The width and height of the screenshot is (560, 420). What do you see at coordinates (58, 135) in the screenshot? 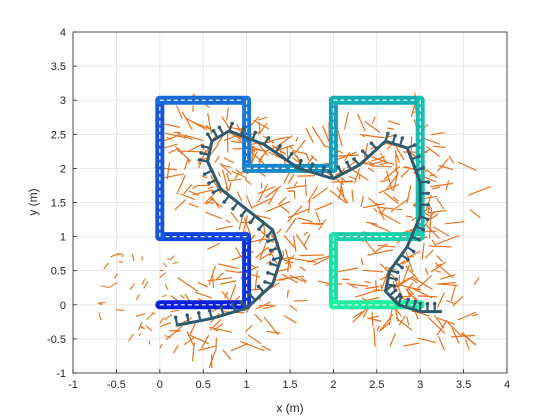
I see `y-tick-label: 2.5` at bounding box center [58, 135].